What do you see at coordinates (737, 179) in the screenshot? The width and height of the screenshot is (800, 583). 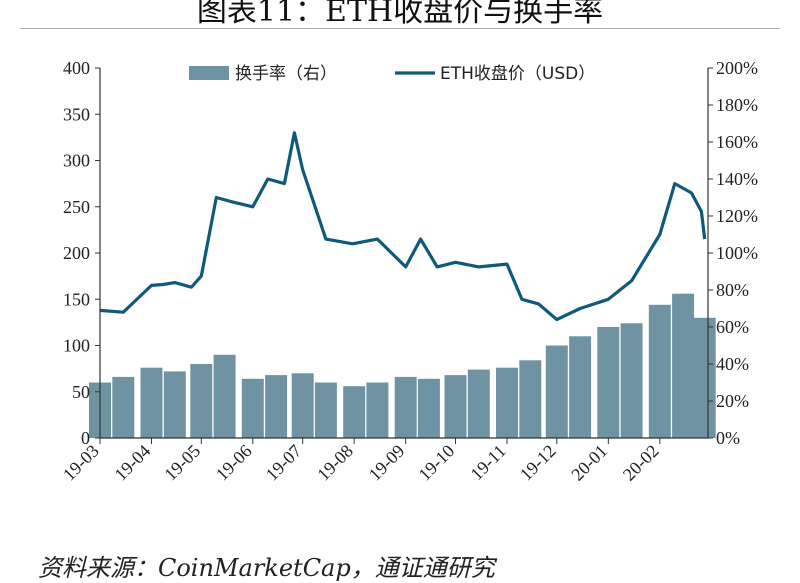 I see `y-right-tick-label: 140%` at bounding box center [737, 179].